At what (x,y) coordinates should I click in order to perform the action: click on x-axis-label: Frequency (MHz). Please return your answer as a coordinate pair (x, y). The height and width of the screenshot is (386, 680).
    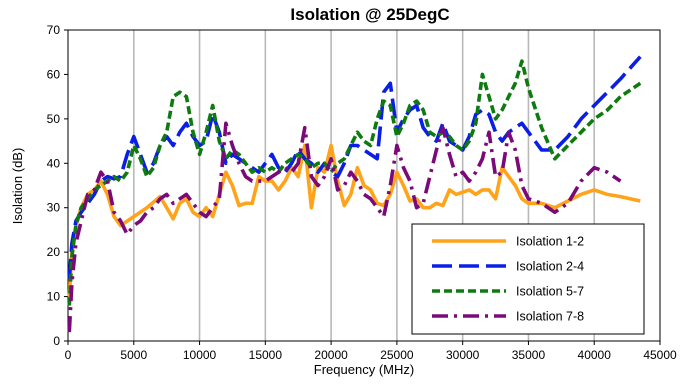
    Looking at the image, I should click on (364, 369).